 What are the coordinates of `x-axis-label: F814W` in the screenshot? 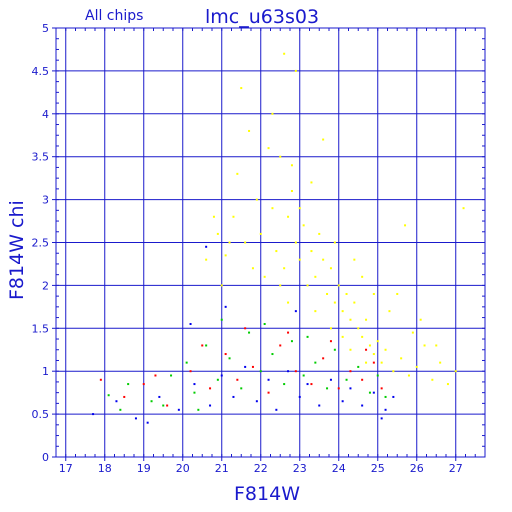 It's located at (267, 494).